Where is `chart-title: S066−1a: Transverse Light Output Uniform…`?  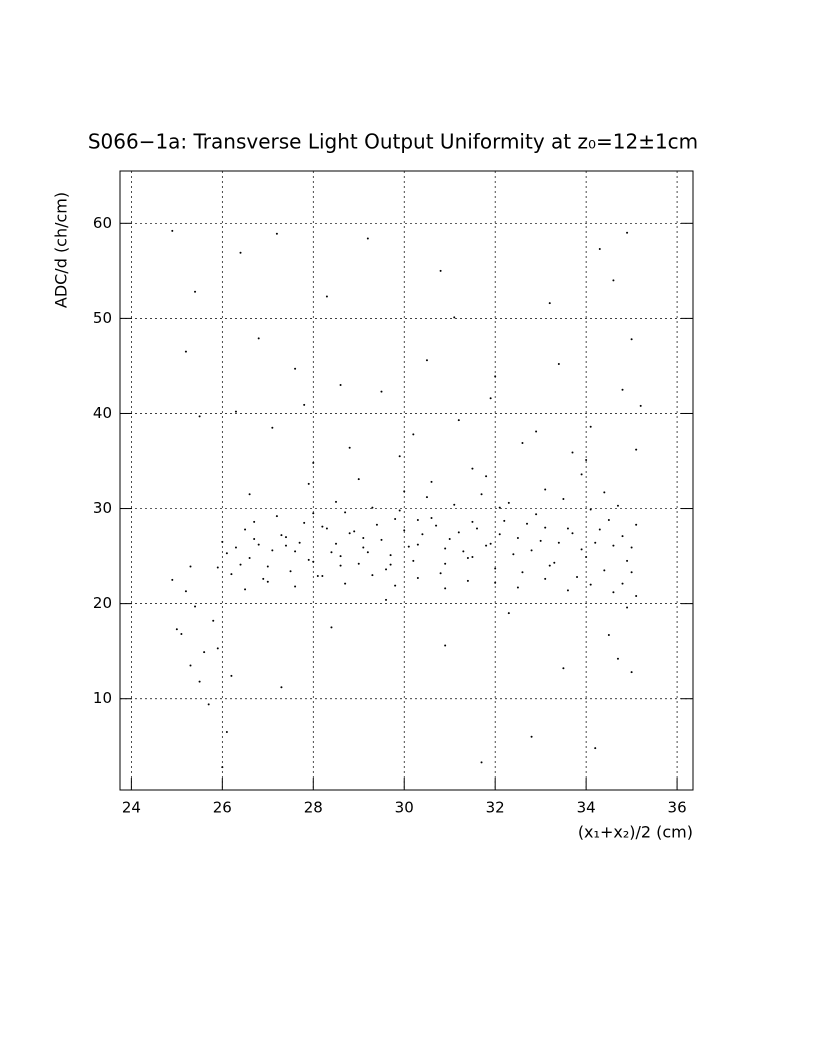
chart-title: S066−1a: Transverse Light Output Uniform… is located at coordinates (393, 142).